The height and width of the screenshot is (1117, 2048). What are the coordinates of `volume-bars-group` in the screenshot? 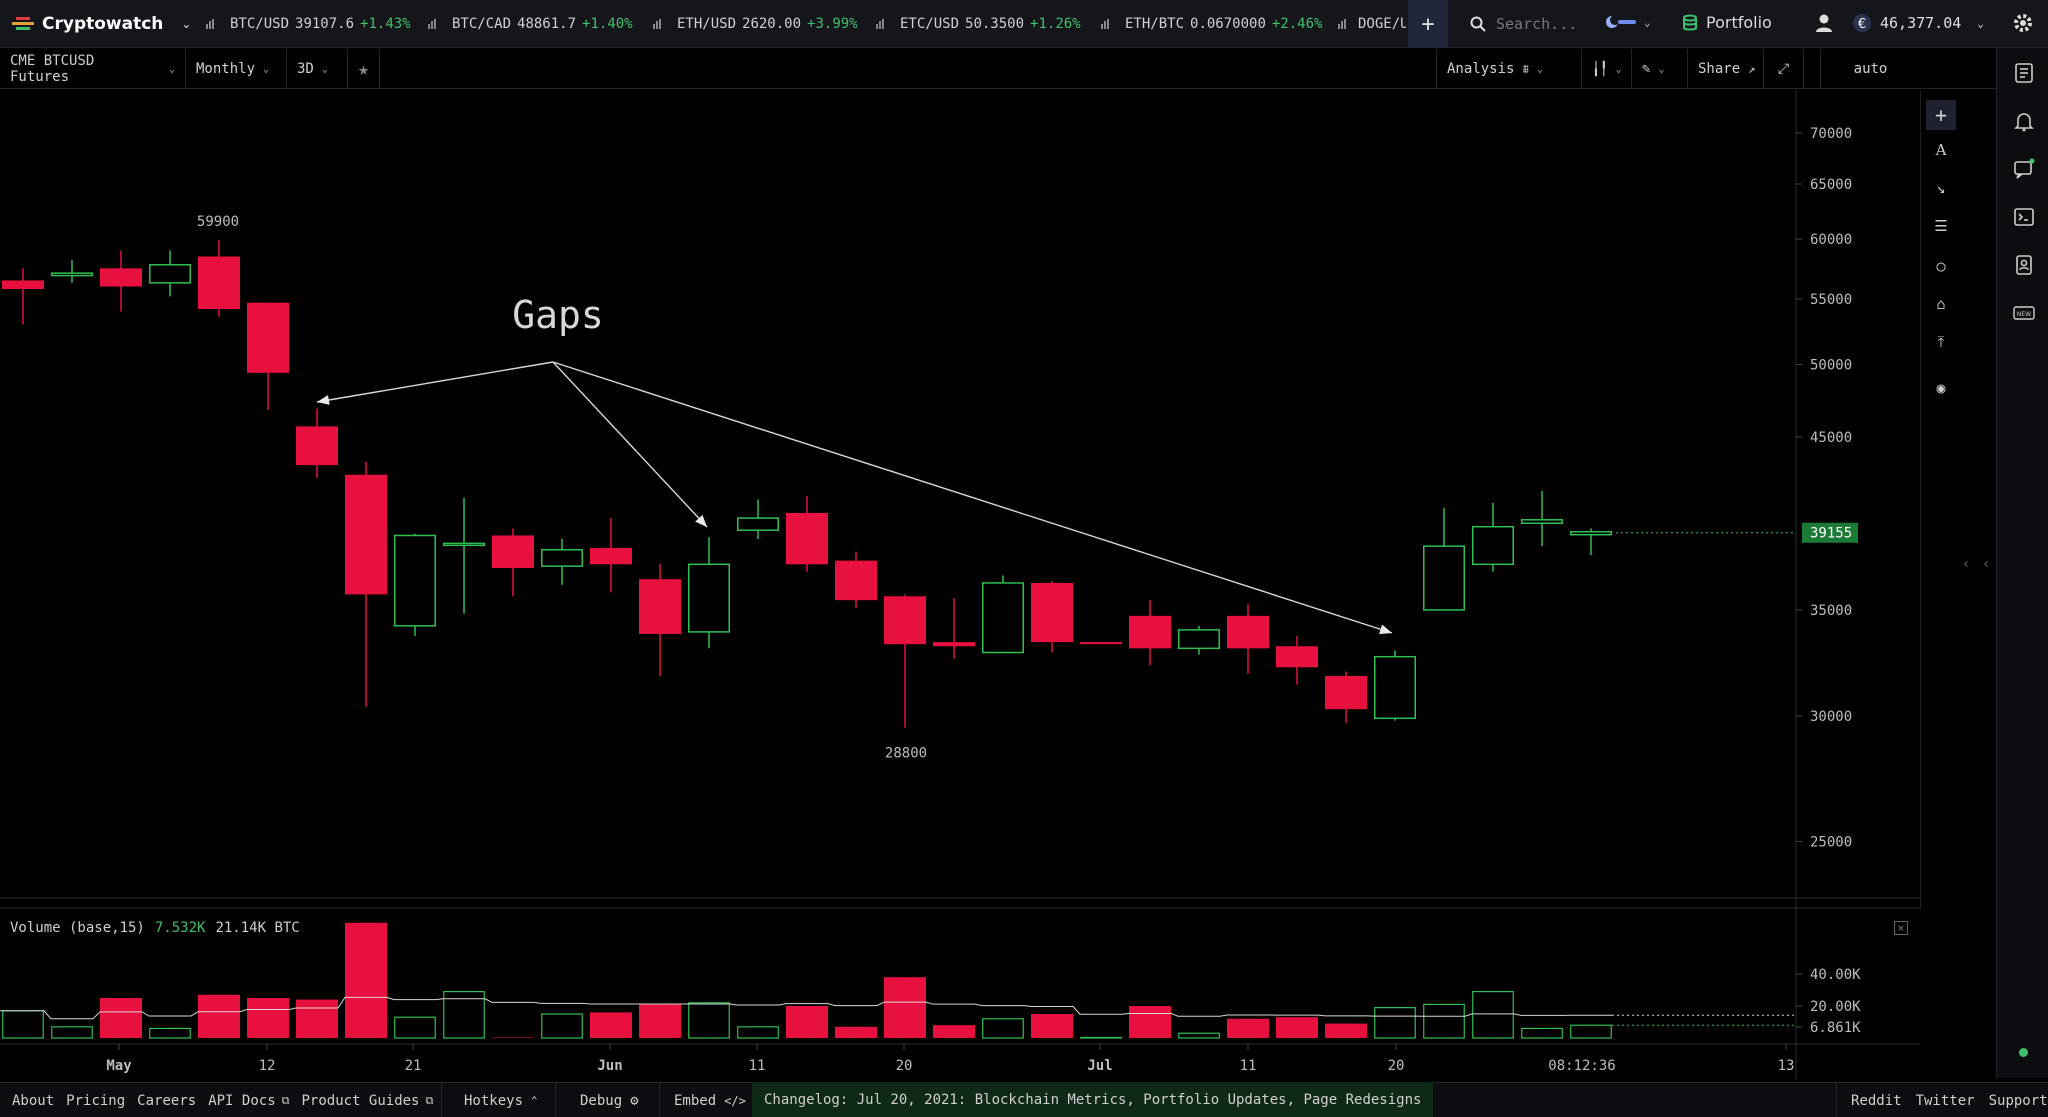 It's located at (898, 980).